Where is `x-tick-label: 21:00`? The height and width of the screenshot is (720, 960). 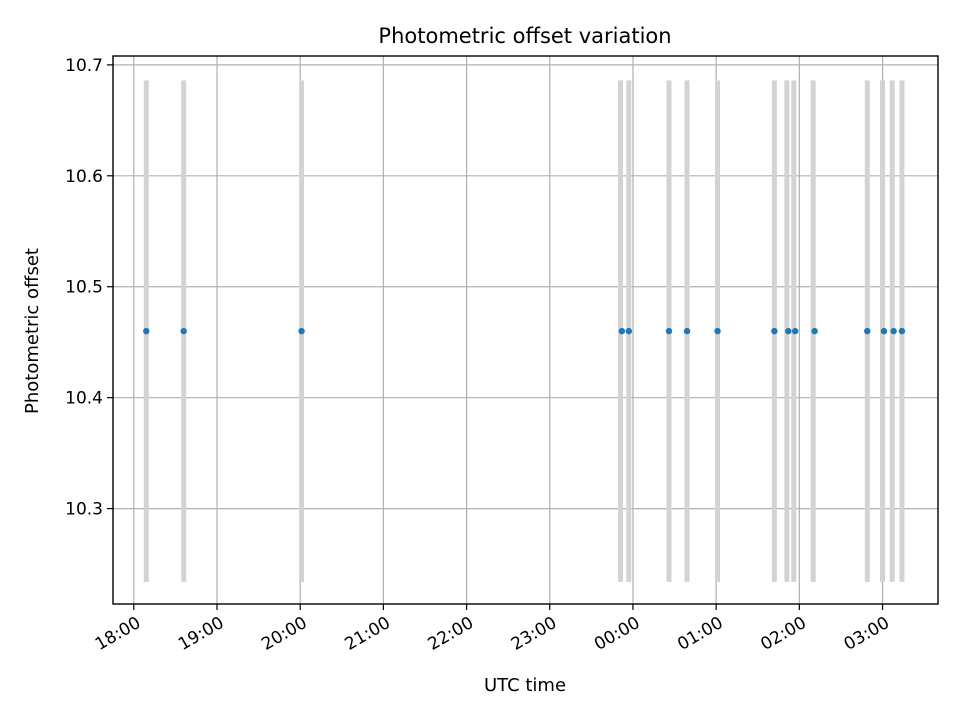 x-tick-label: 21:00 is located at coordinates (367, 634).